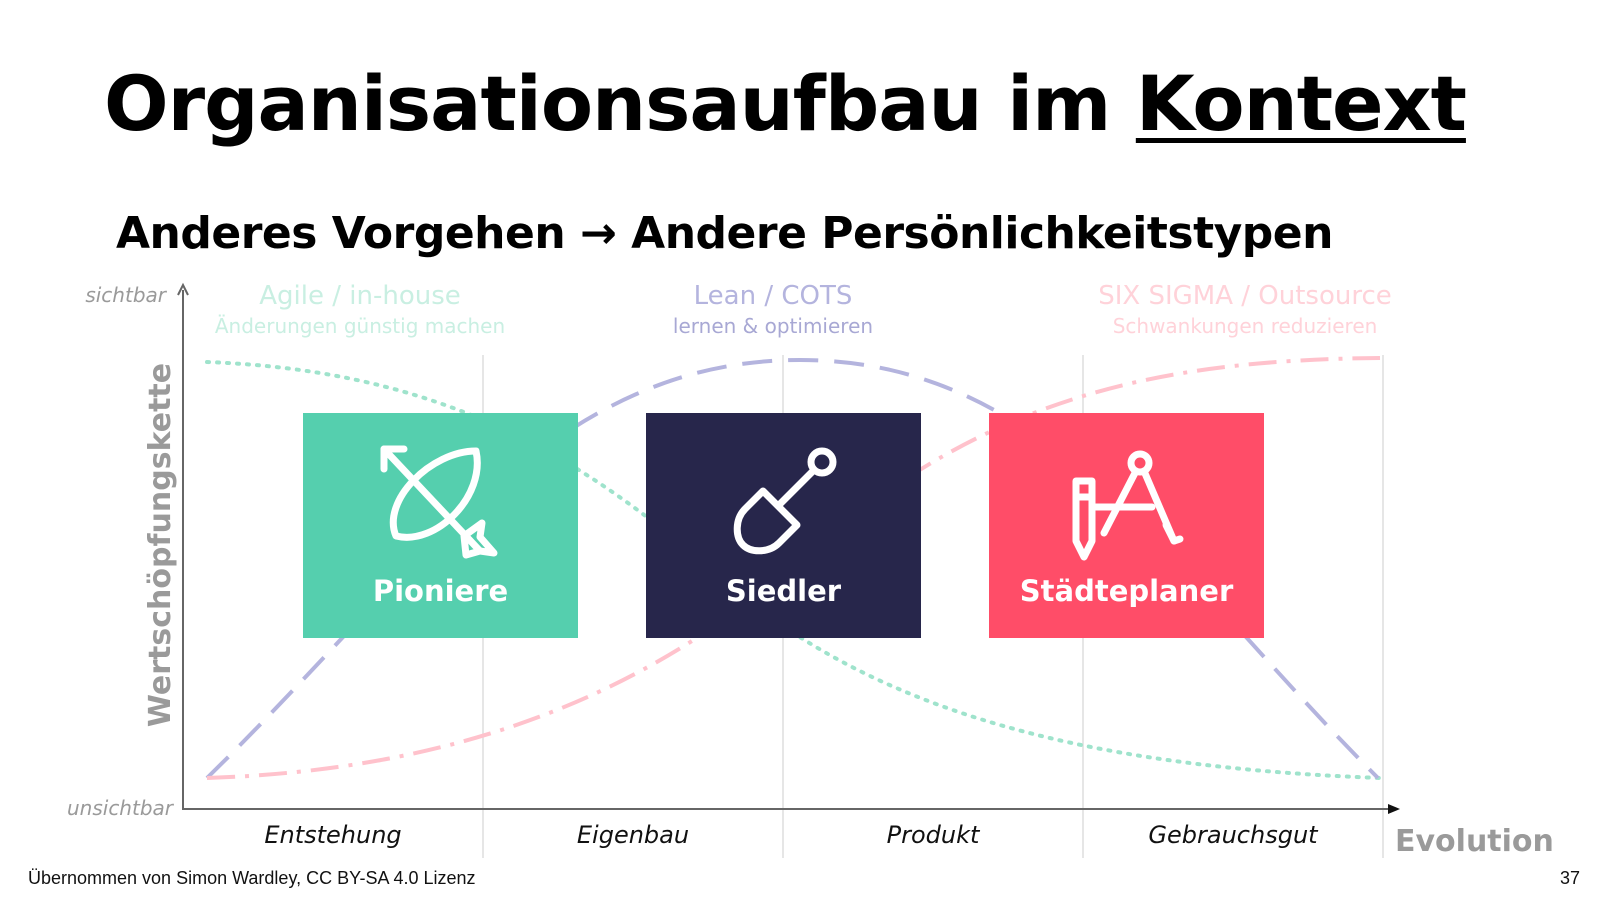 The image size is (1600, 900). I want to click on shovel-icon, so click(784, 501).